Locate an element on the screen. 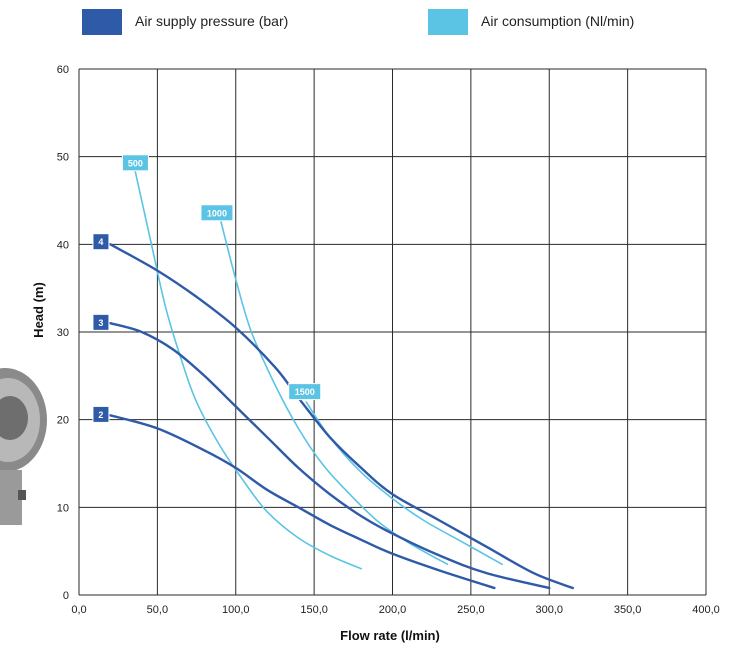 The width and height of the screenshot is (747, 648). series-badge-4: 4 is located at coordinates (101, 242).